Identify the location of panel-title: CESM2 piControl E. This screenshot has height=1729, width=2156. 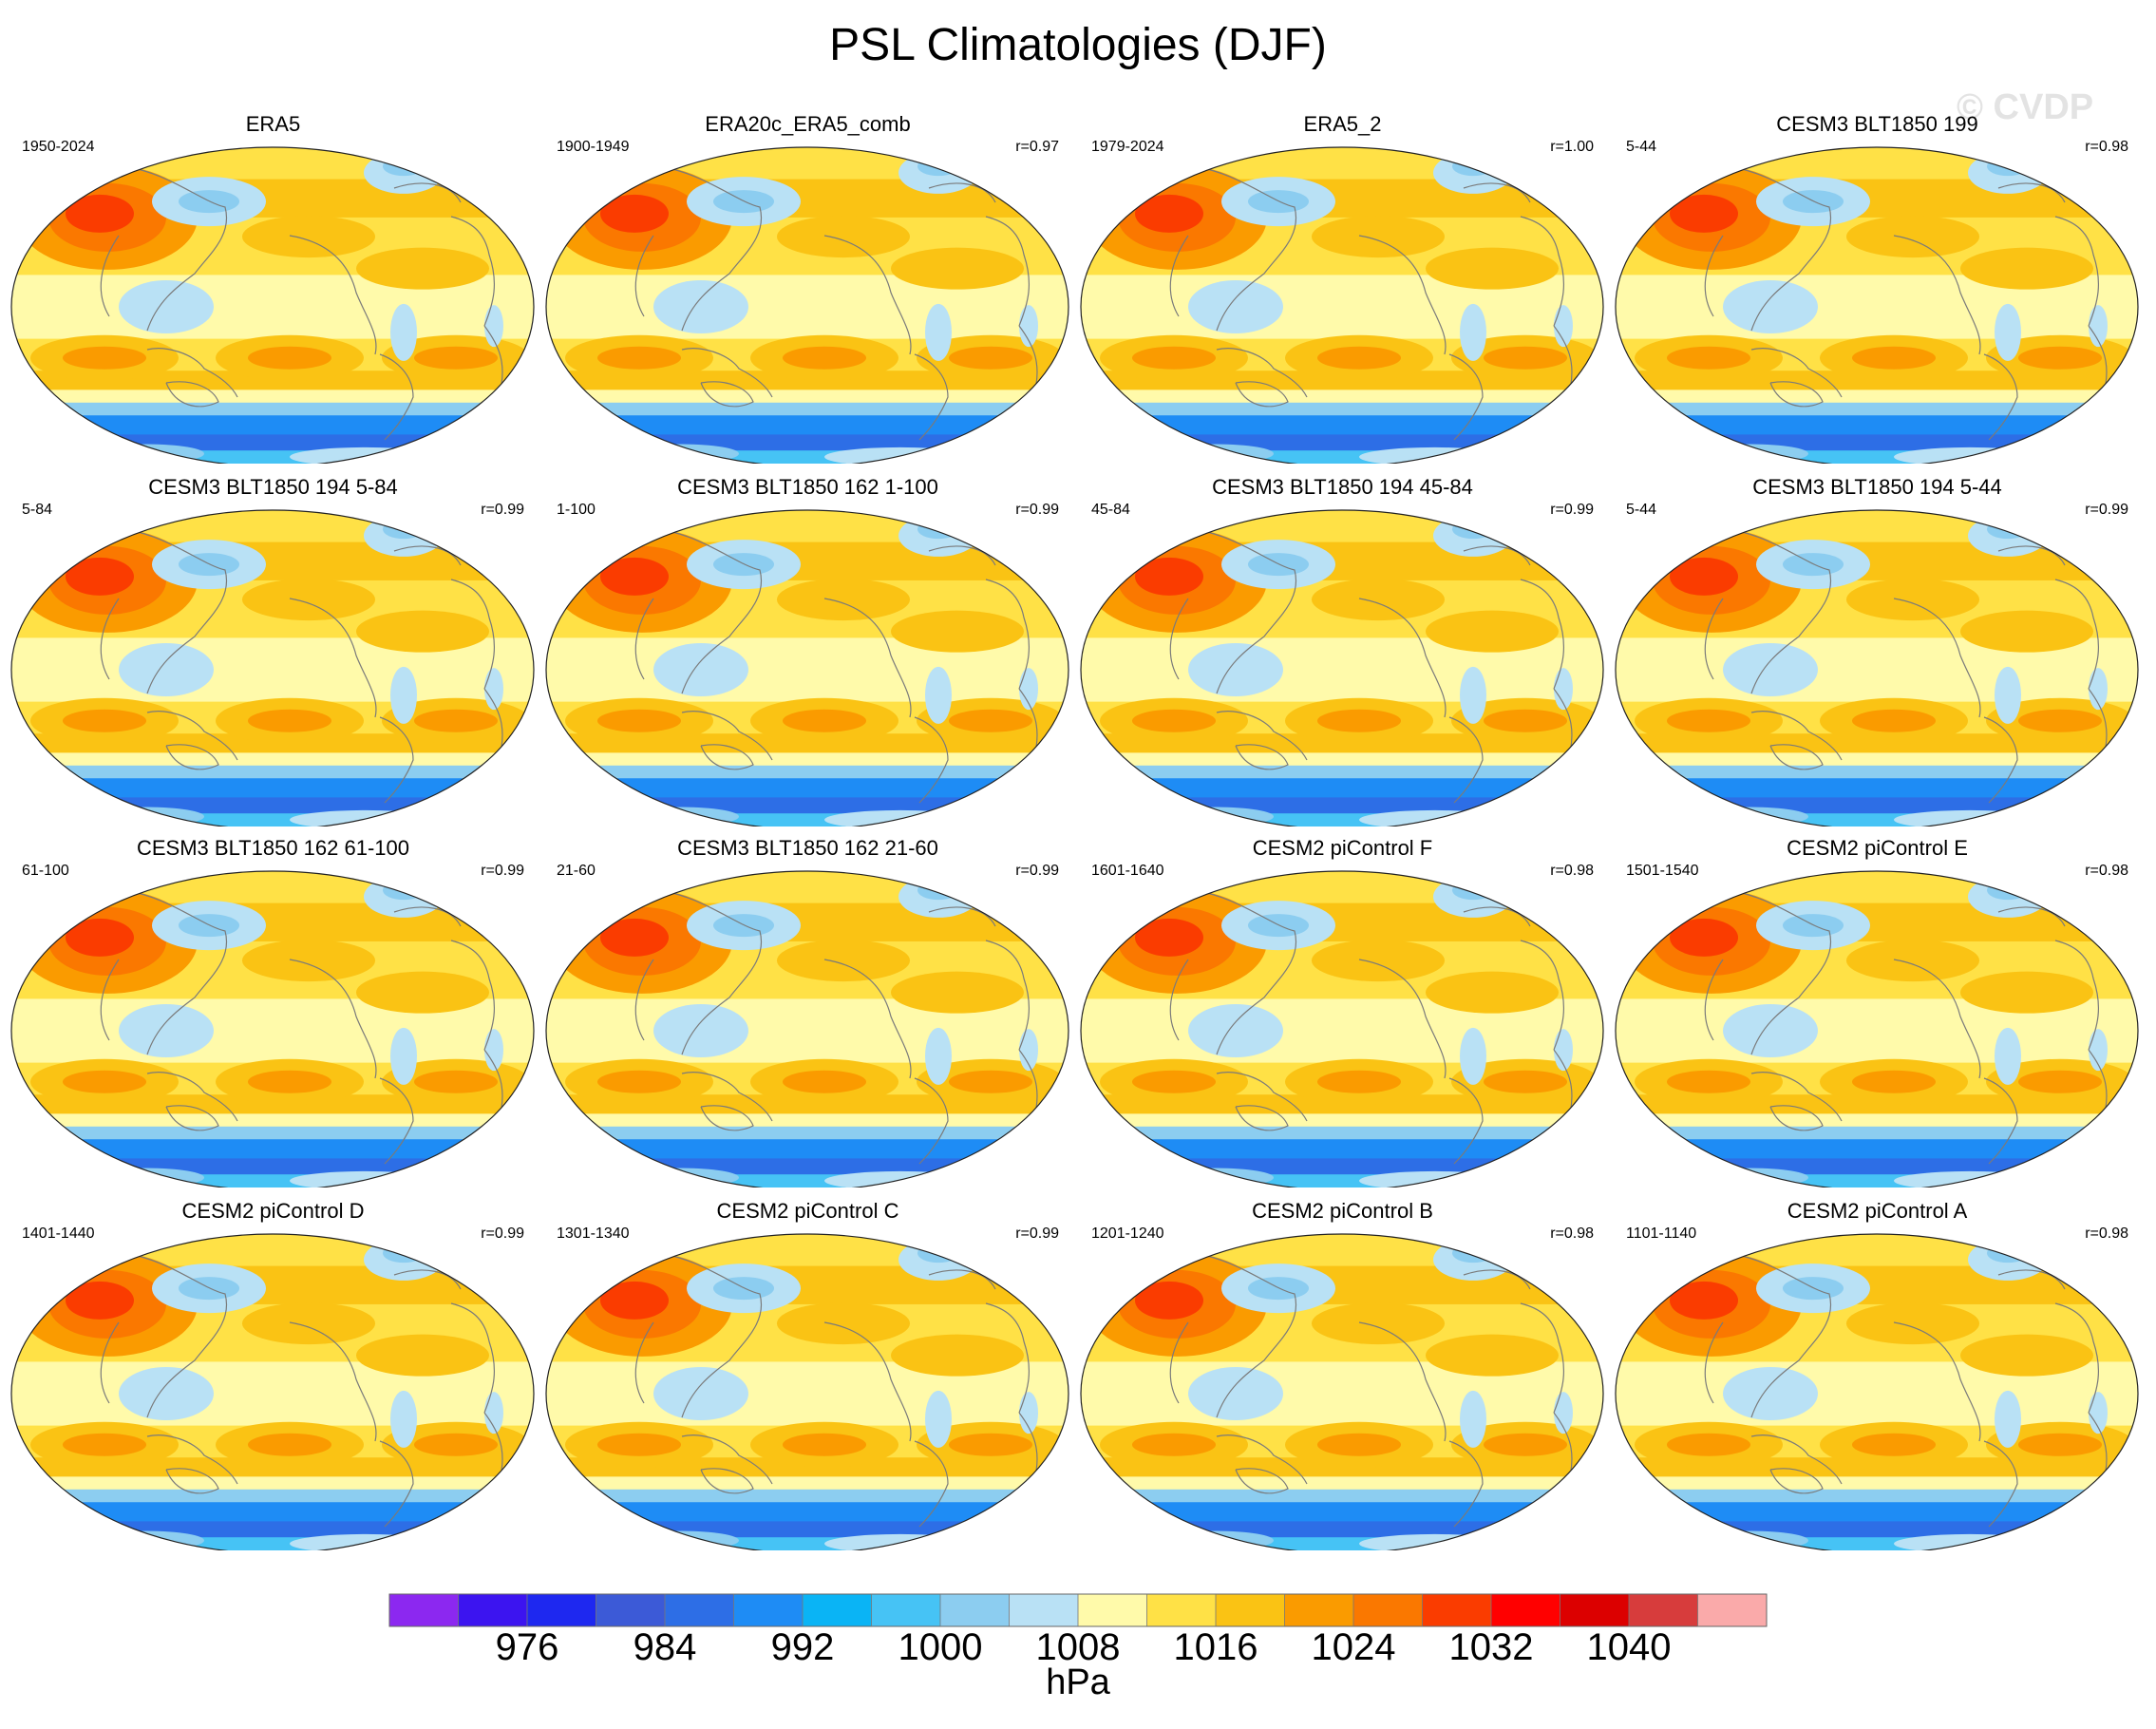
(1878, 848).